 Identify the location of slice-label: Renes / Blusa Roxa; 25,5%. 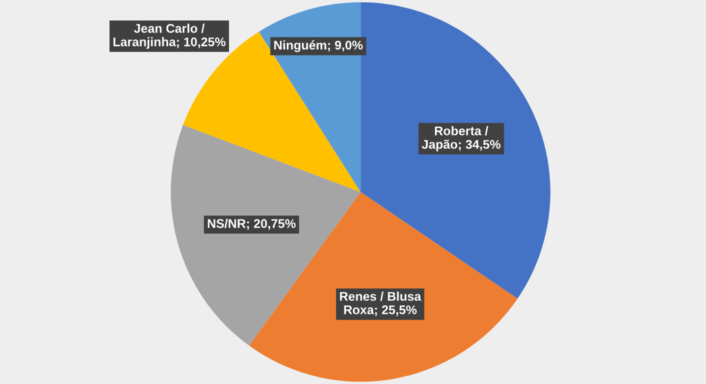
(381, 304).